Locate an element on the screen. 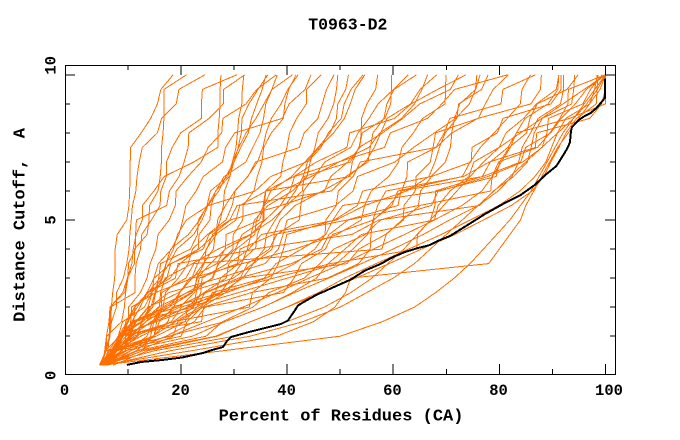  svg-text: 10 is located at coordinates (52, 65).